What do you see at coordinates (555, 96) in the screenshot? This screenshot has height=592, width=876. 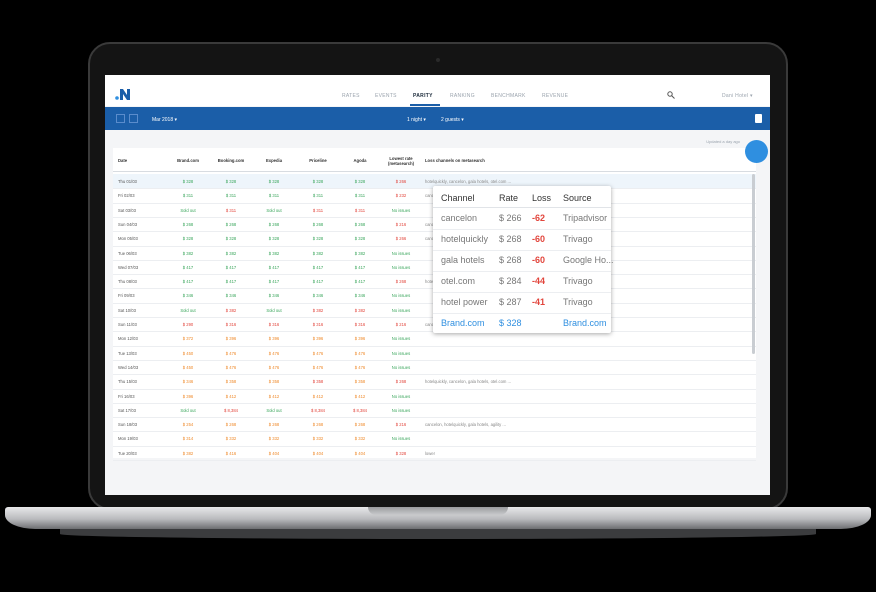 I see `nav-item: REVENUE` at bounding box center [555, 96].